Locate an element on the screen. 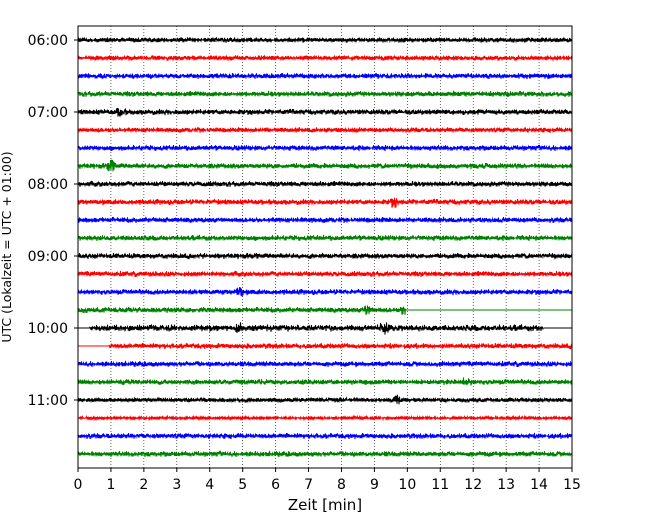  x-tick-label: 13 is located at coordinates (506, 485).